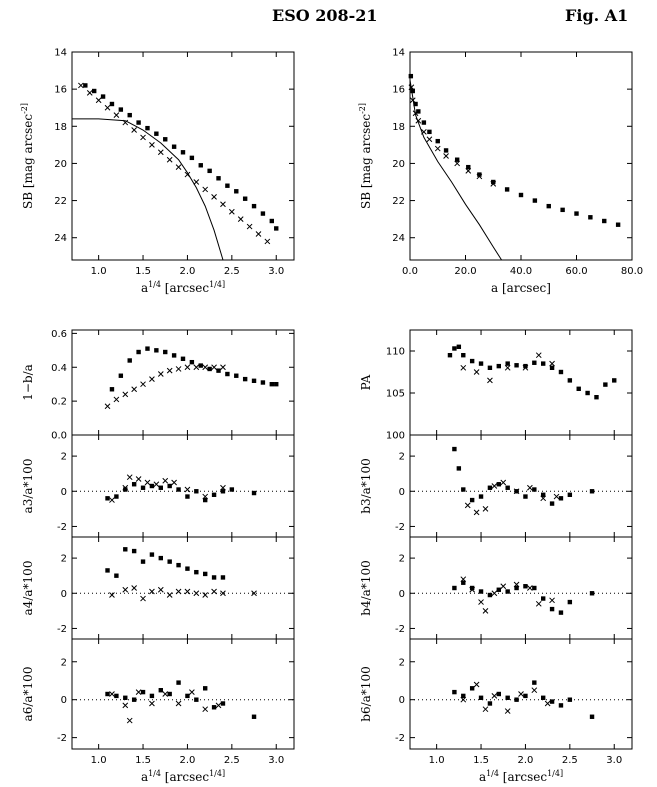  I want to click on y-tick-label: 2, so click(64, 457).